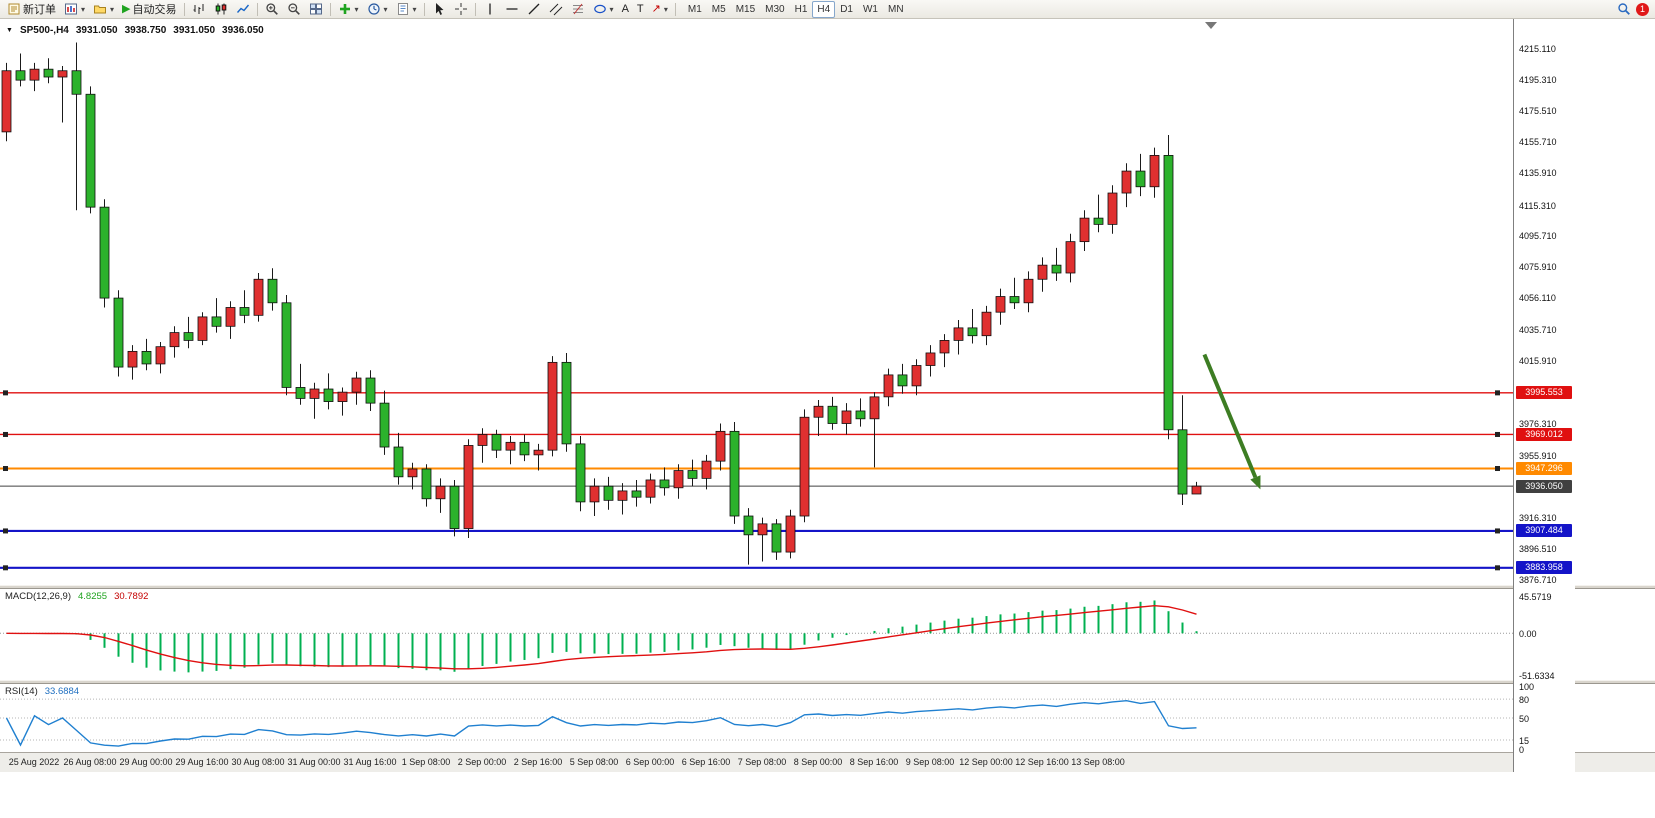 The image size is (1655, 818). What do you see at coordinates (9, 30) in the screenshot?
I see `one-click-trading-arrow-icon: ▼` at bounding box center [9, 30].